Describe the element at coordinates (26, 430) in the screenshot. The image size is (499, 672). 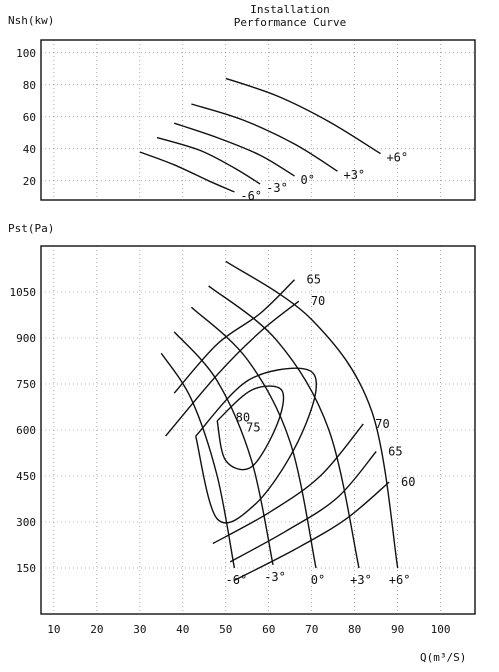
I see `y-tick-label: 600` at that location.